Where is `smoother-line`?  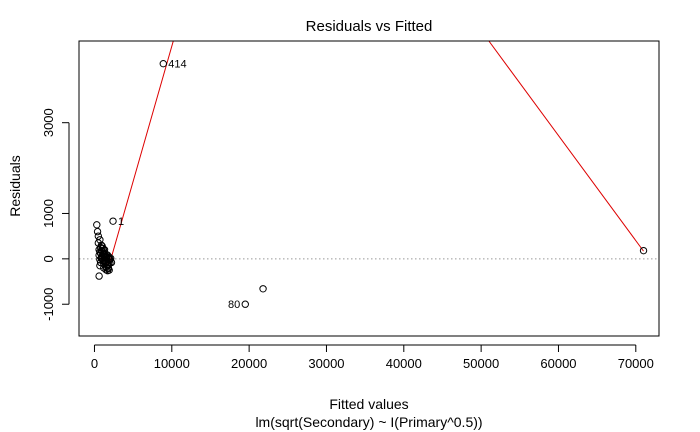
smoother-line is located at coordinates (137, 154).